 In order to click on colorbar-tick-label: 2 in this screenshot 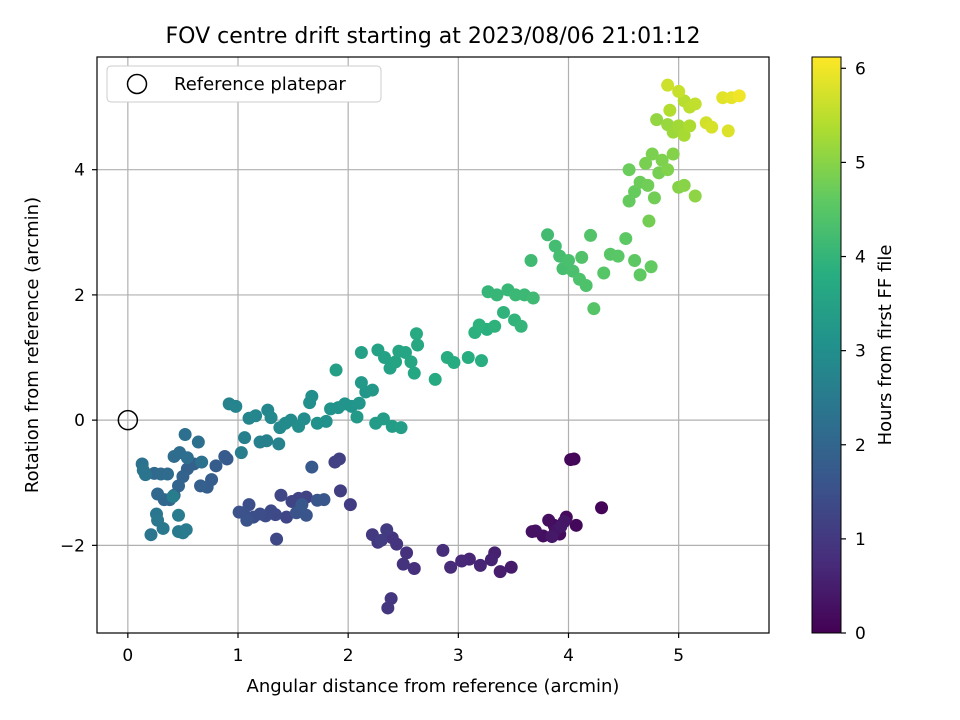, I will do `click(860, 446)`.